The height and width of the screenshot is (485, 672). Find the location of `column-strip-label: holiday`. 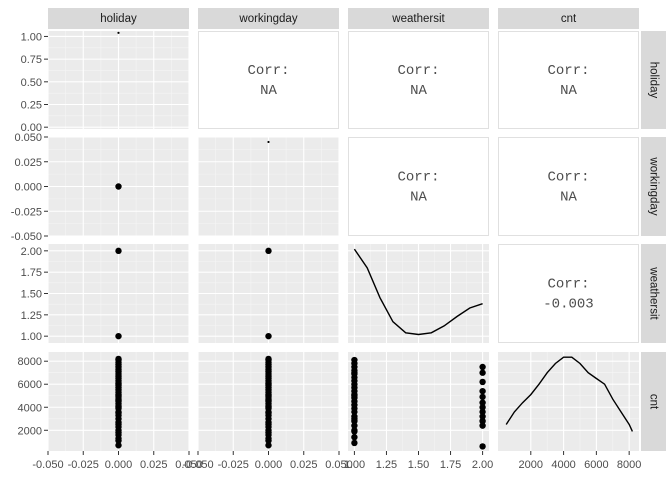

column-strip-label: holiday is located at coordinates (118, 19).